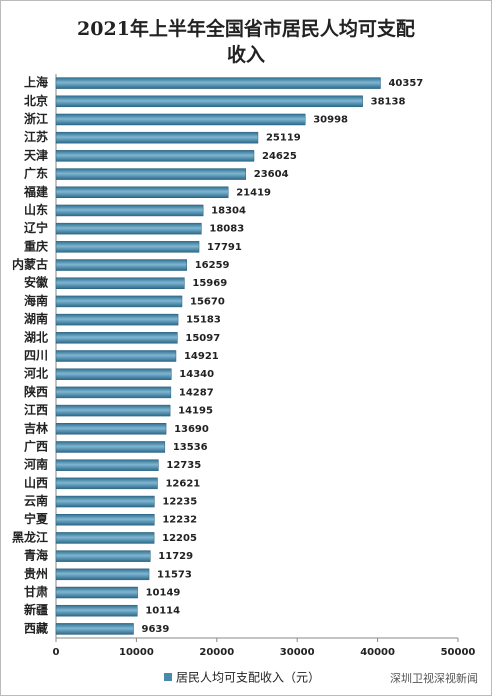 Image resolution: width=492 pixels, height=696 pixels. I want to click on data-label: 14340, so click(196, 374).